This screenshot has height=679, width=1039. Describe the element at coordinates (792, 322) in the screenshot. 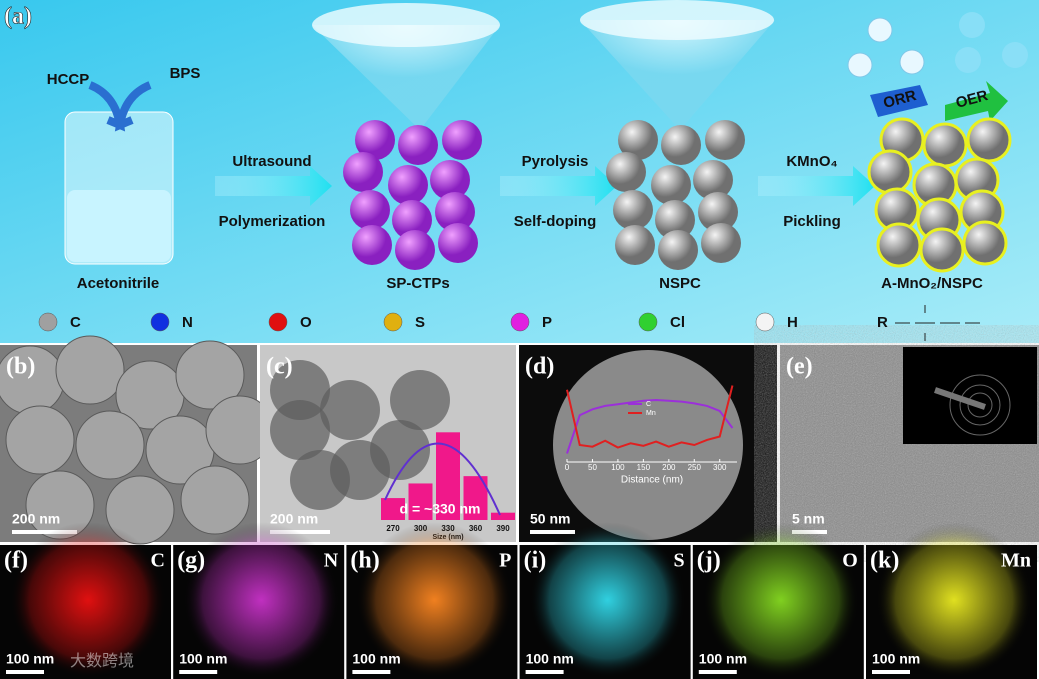

I see `legend-label: H` at that location.